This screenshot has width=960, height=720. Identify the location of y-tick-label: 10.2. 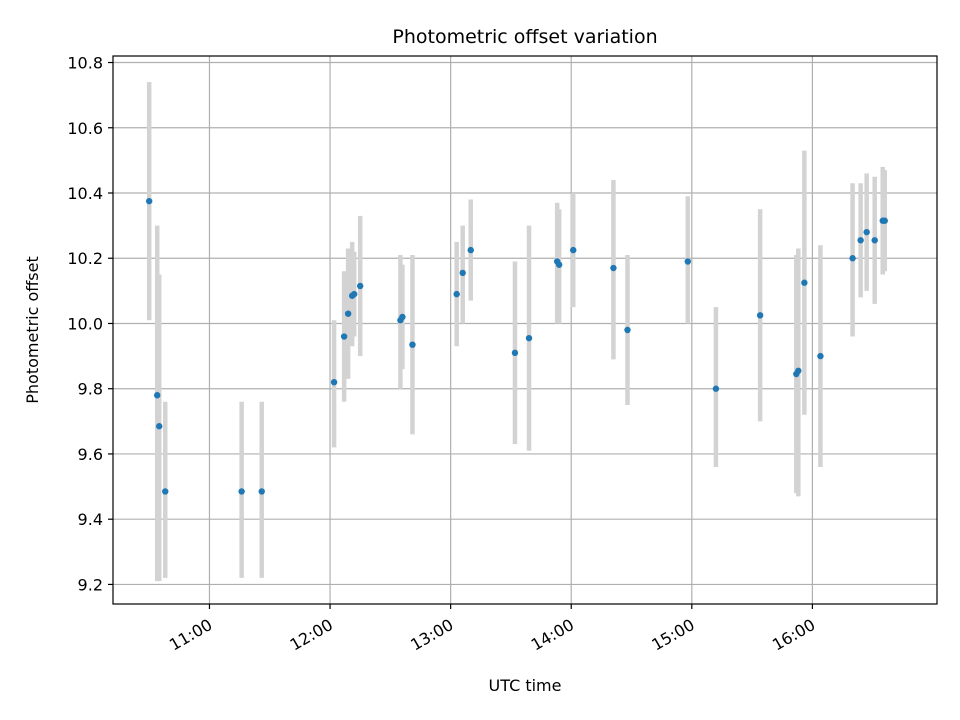
(85, 258).